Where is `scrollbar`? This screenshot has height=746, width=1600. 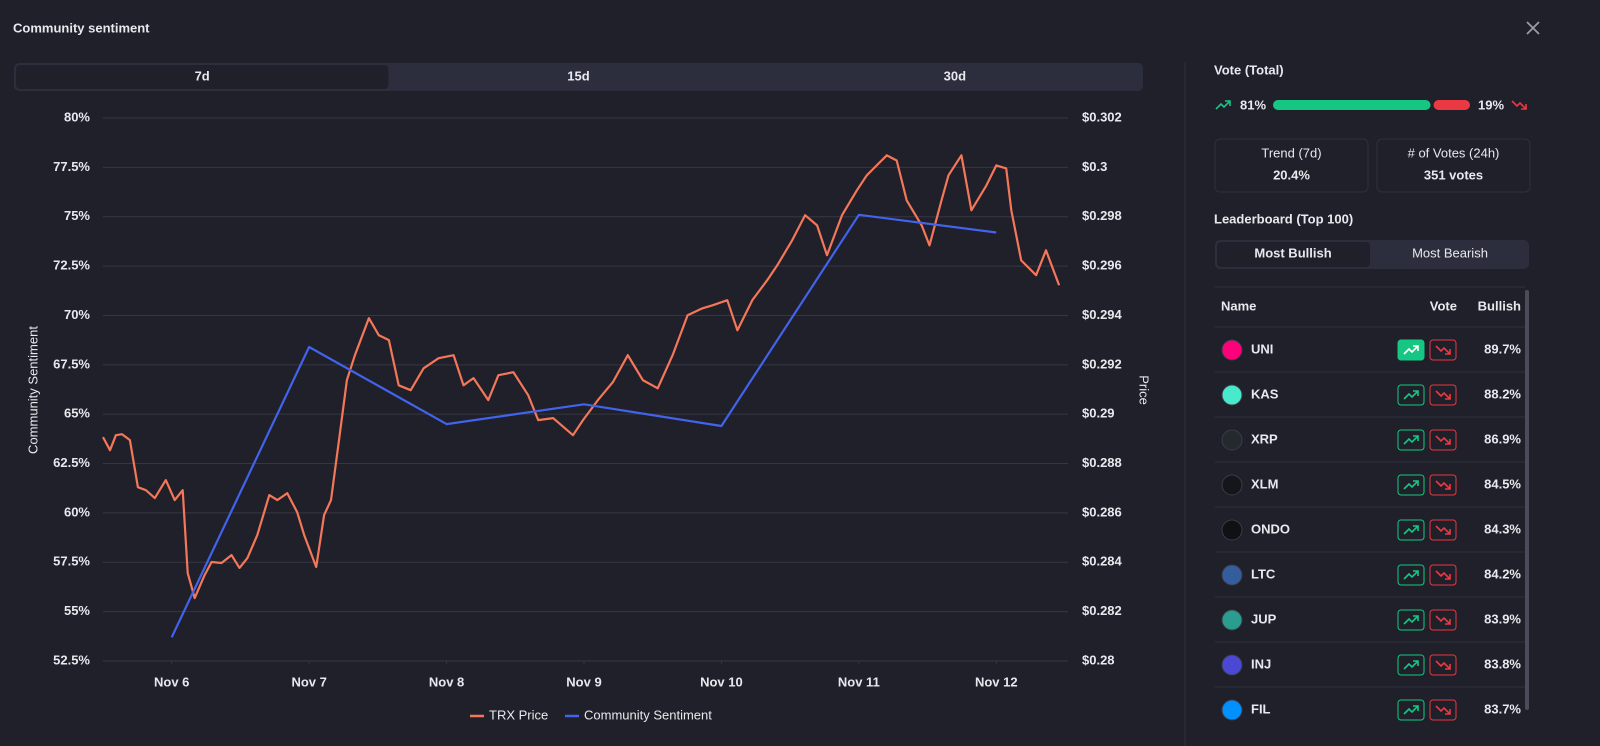 scrollbar is located at coordinates (1527, 500).